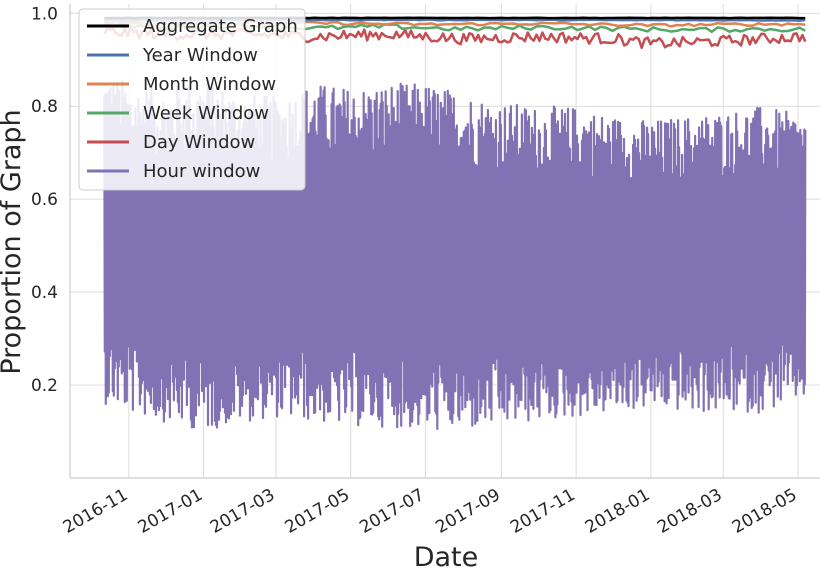 The height and width of the screenshot is (573, 820). Describe the element at coordinates (44, 386) in the screenshot. I see `y-tick-label: 0.2` at that location.